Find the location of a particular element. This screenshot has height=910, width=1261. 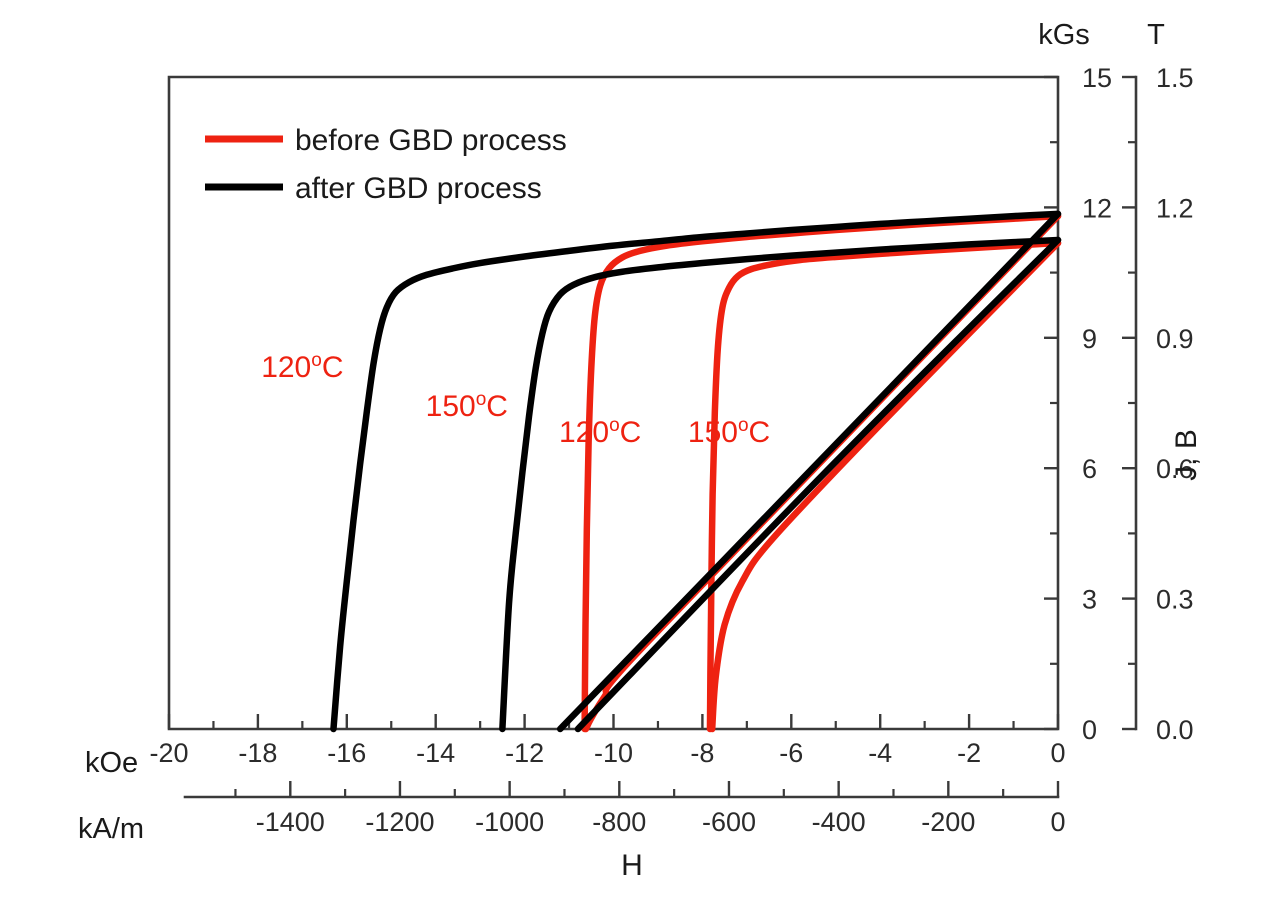

y-axis-title: J, B is located at coordinates (1186, 455).